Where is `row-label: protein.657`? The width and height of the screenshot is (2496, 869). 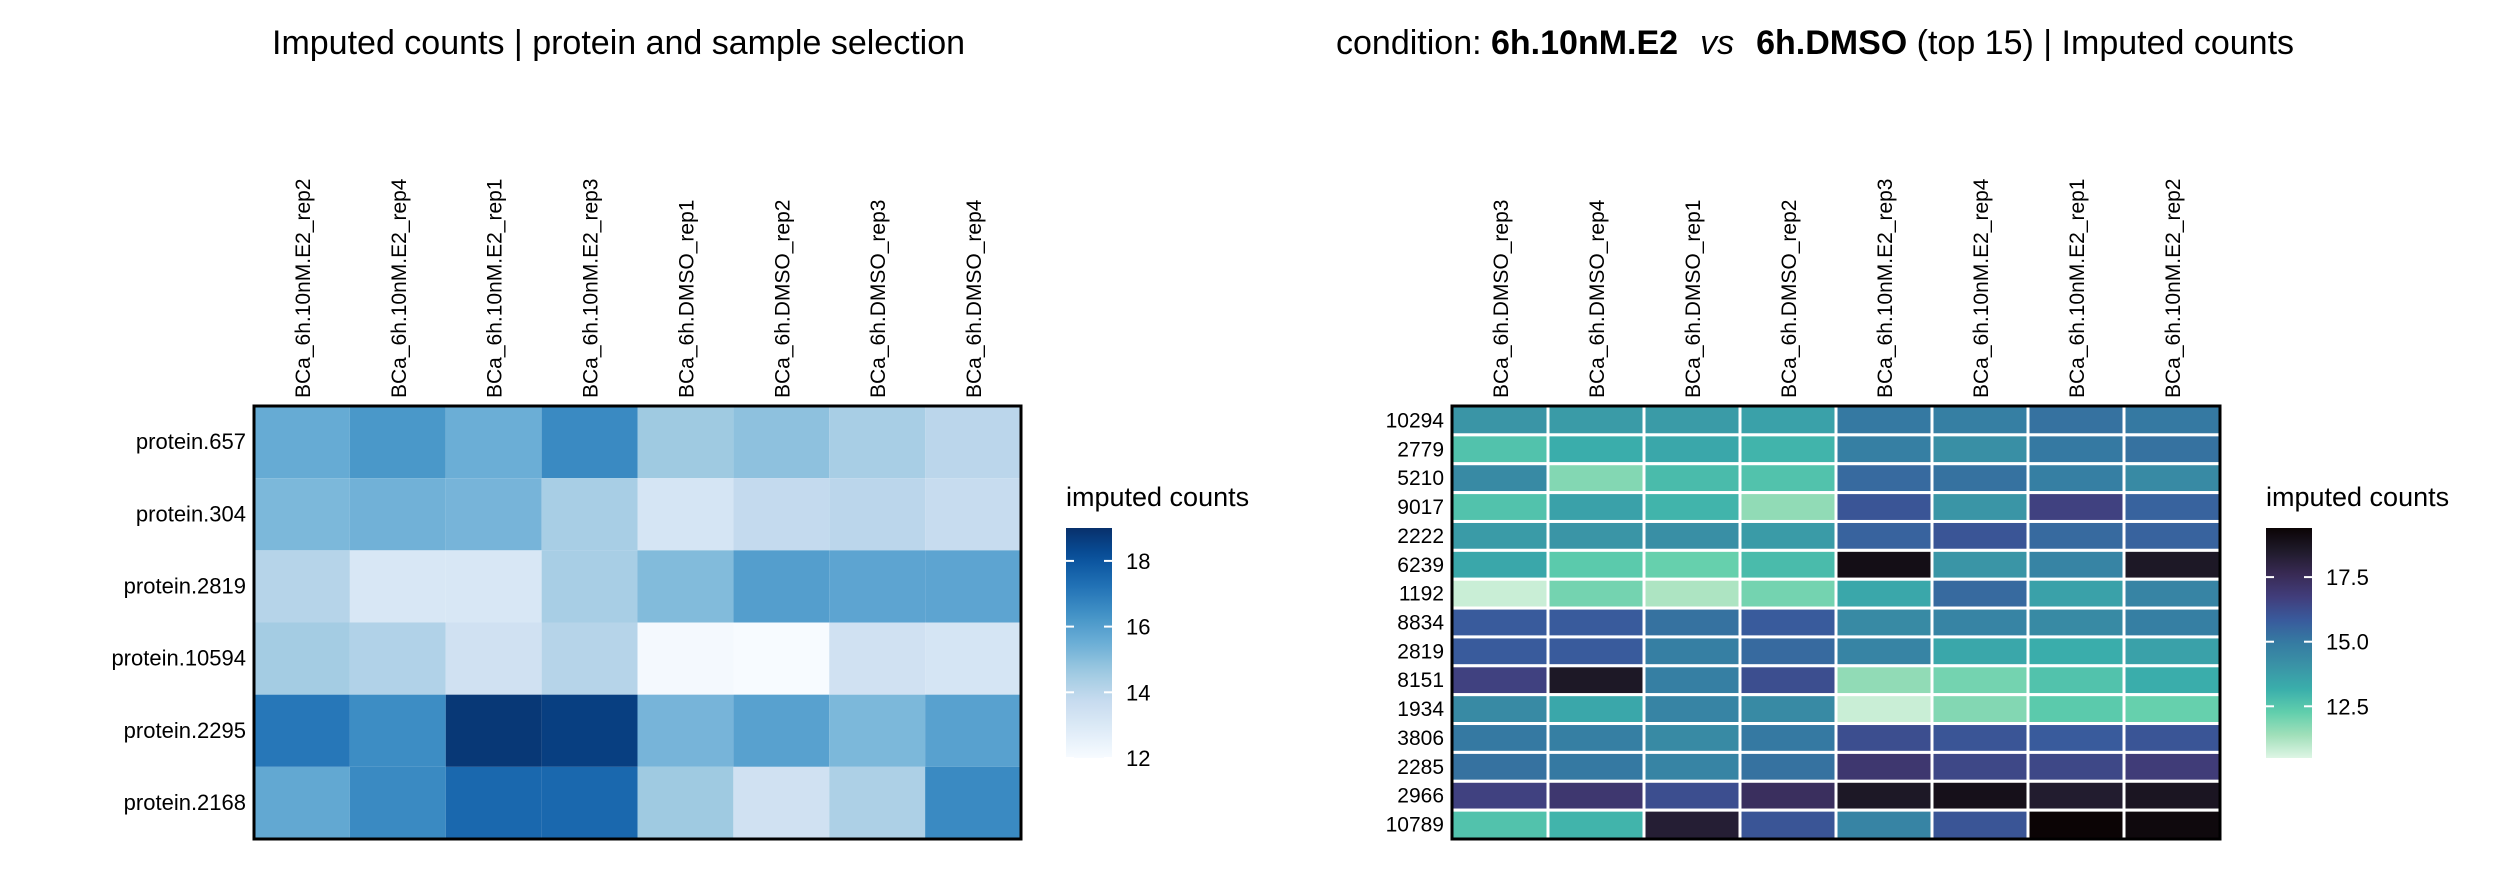 row-label: protein.657 is located at coordinates (191, 441).